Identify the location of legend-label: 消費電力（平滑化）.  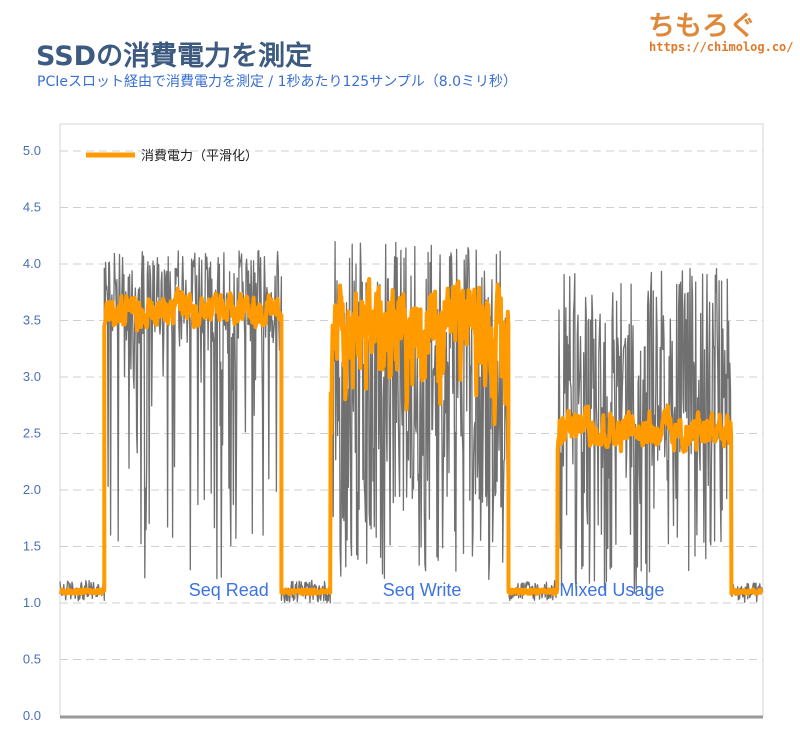
(199, 156).